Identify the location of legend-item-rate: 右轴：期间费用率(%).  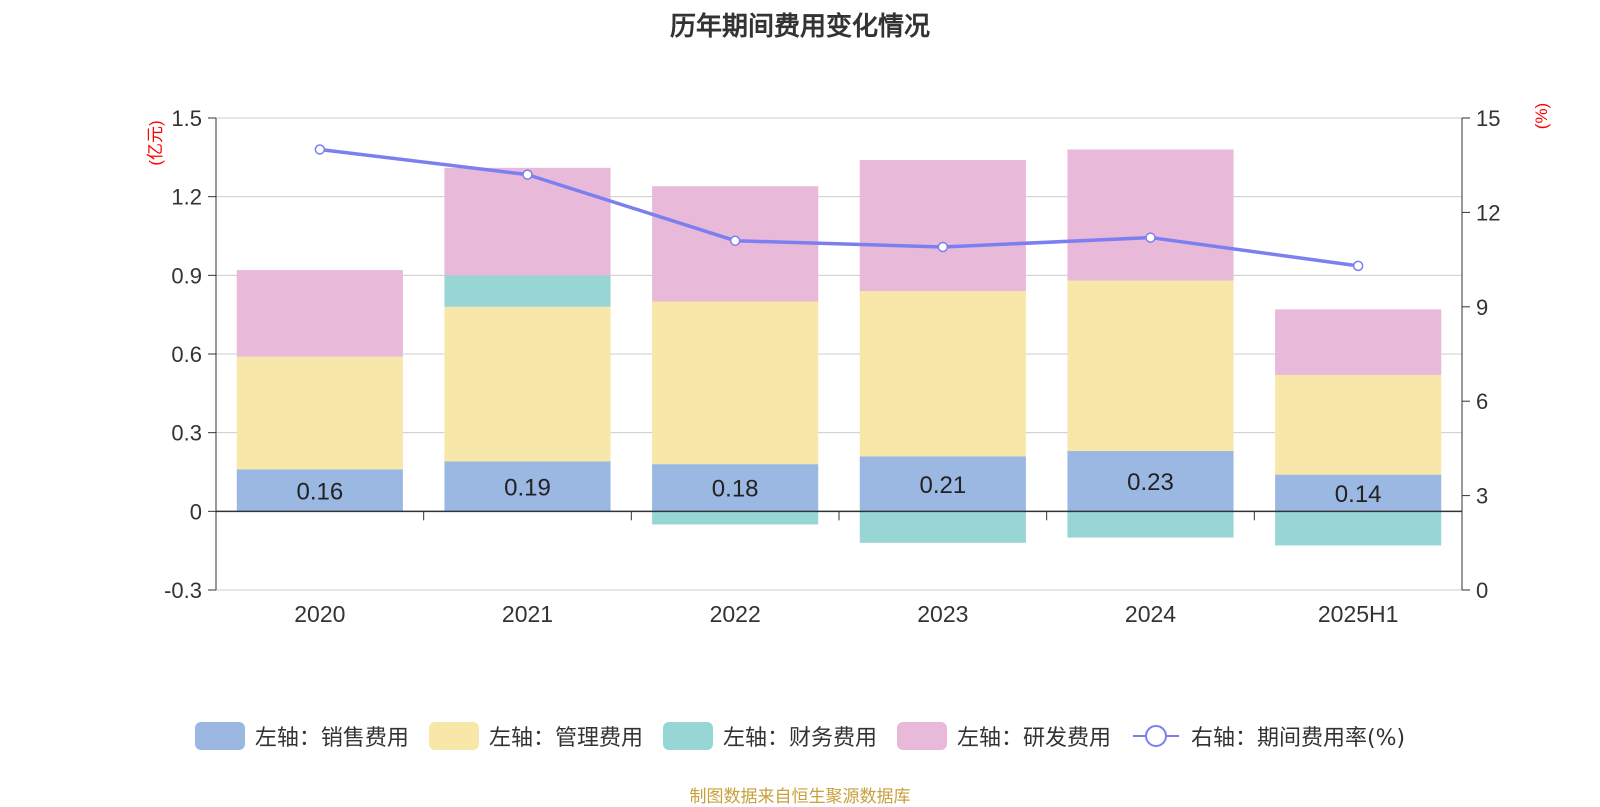
(1268, 736).